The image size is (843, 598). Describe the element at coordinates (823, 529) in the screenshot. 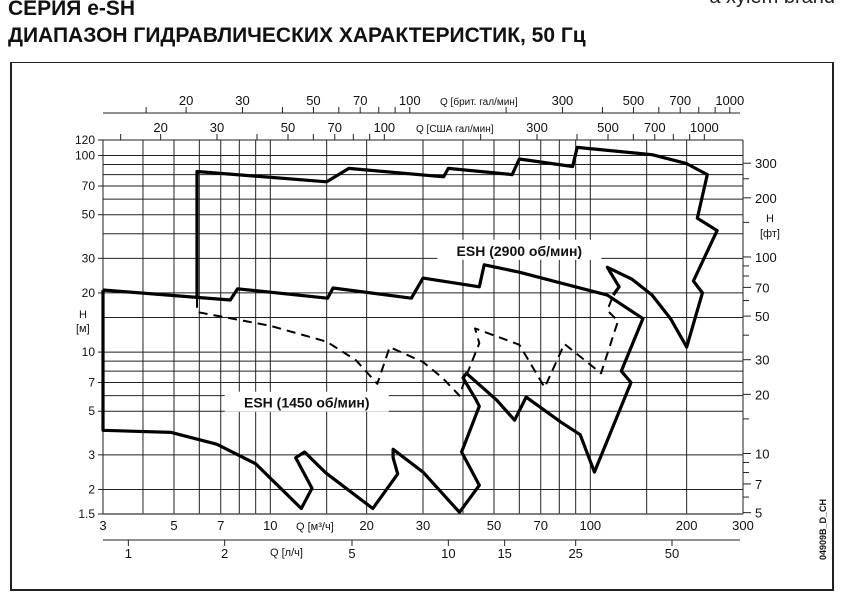

I see `drawing-code: 04909B_D_CH` at that location.